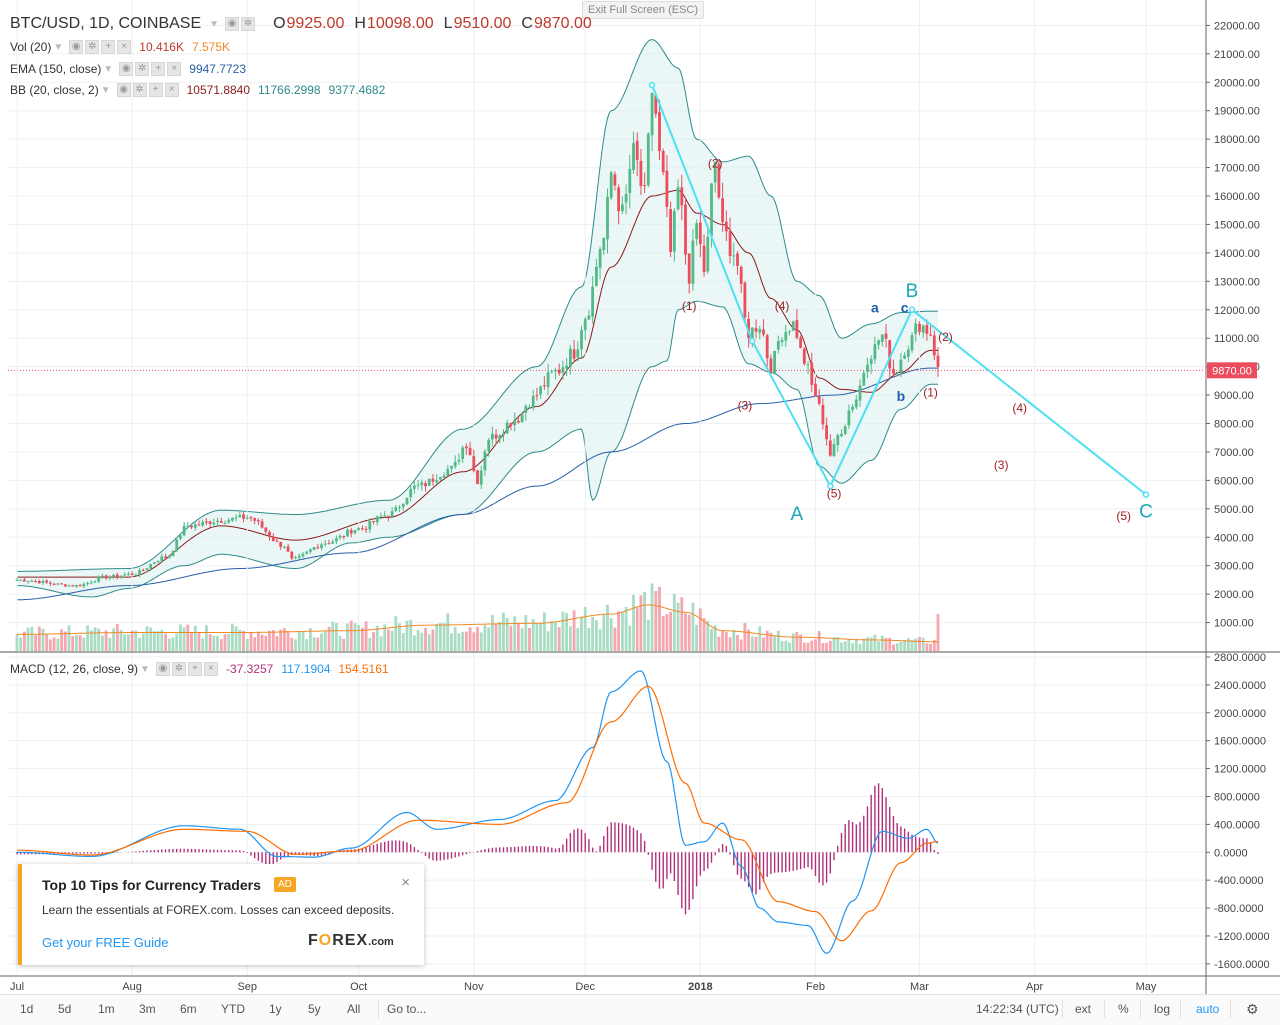  Describe the element at coordinates (74, 669) in the screenshot. I see `macd-legend-label: MACD (12, 26, close, 9)` at that location.